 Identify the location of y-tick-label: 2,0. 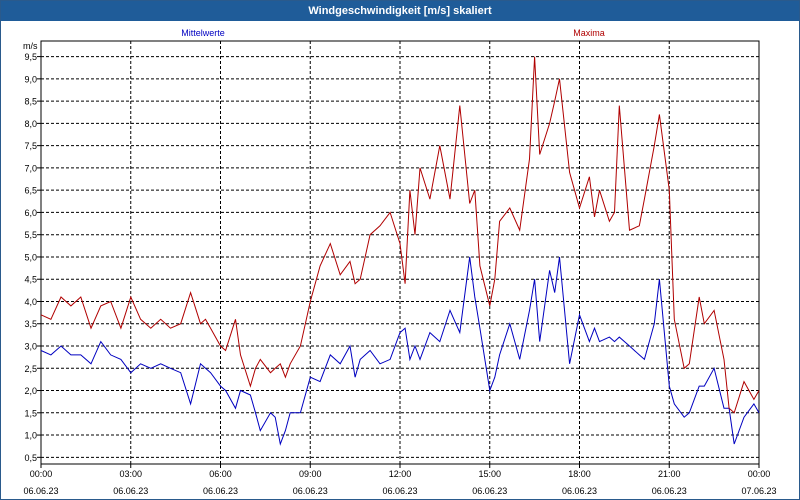
(30, 391).